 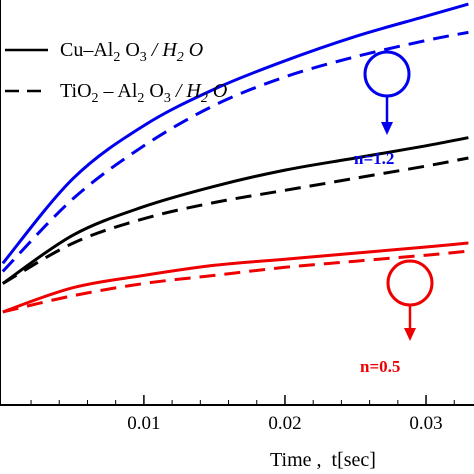 What do you see at coordinates (410, 334) in the screenshot?
I see `annotation-arrowhead-red` at bounding box center [410, 334].